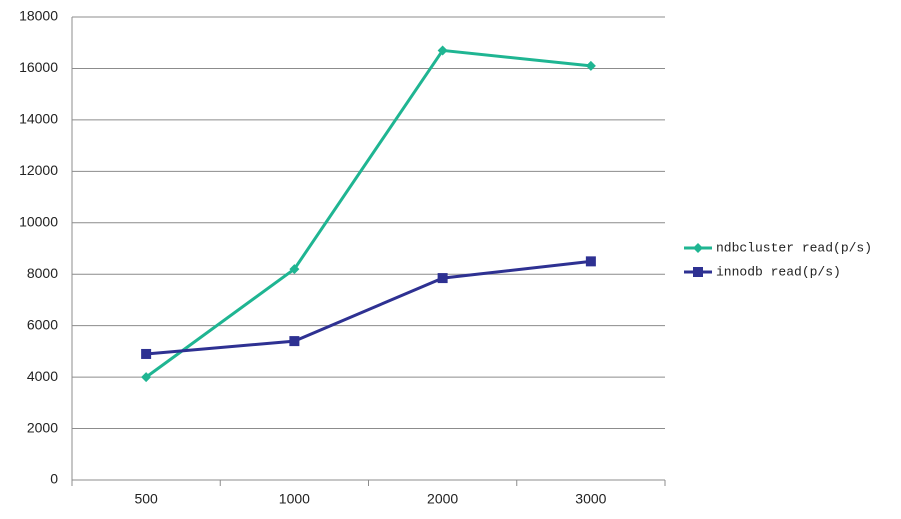 The height and width of the screenshot is (519, 901). I want to click on series-line, so click(368, 307).